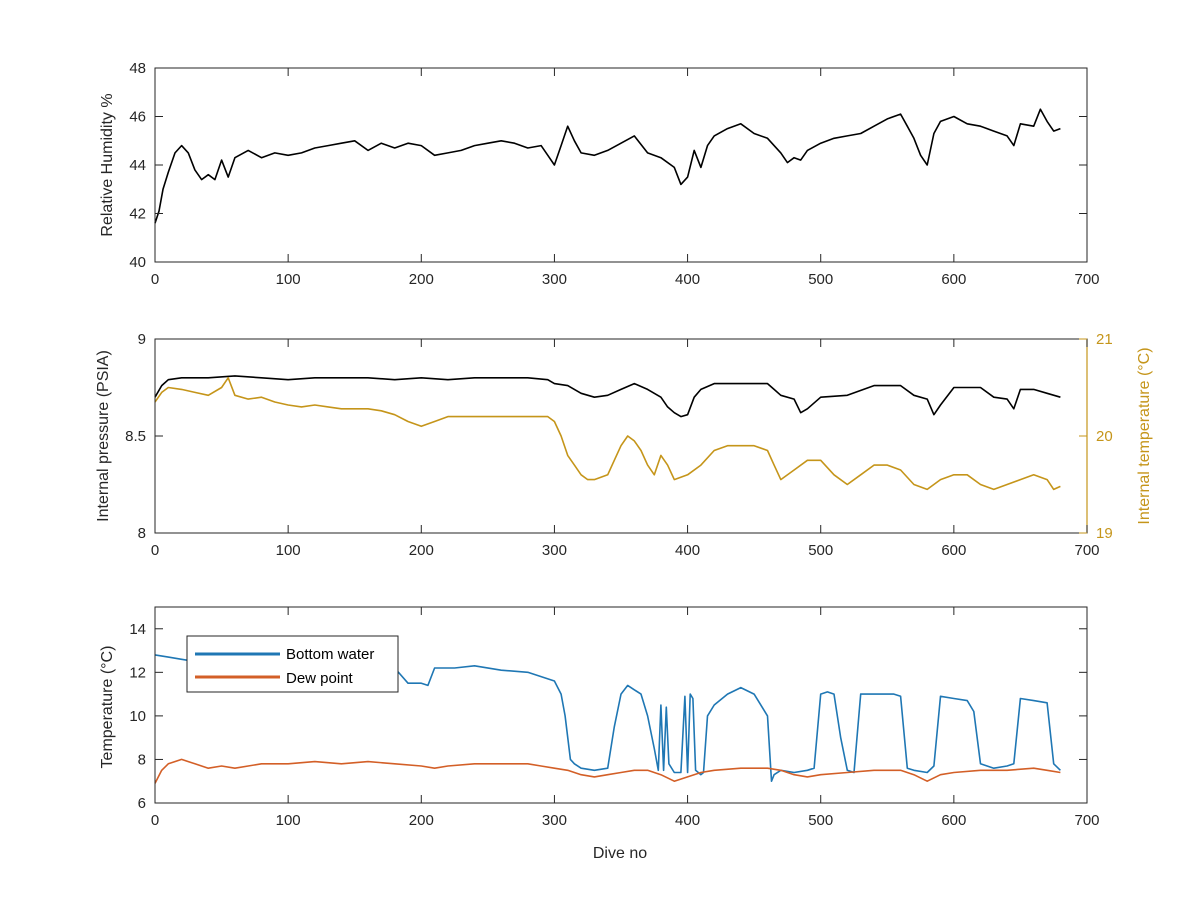 The height and width of the screenshot is (900, 1200). What do you see at coordinates (1144, 435) in the screenshot?
I see `internal-temperature-y-axis-label: Internal temperature (°C)` at bounding box center [1144, 435].